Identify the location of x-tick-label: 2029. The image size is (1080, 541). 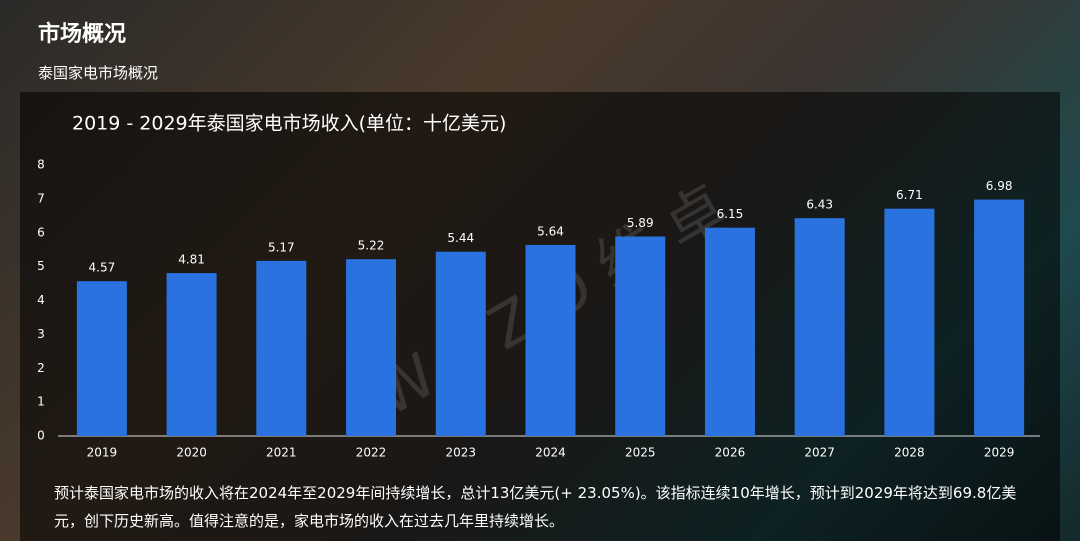
(999, 453).